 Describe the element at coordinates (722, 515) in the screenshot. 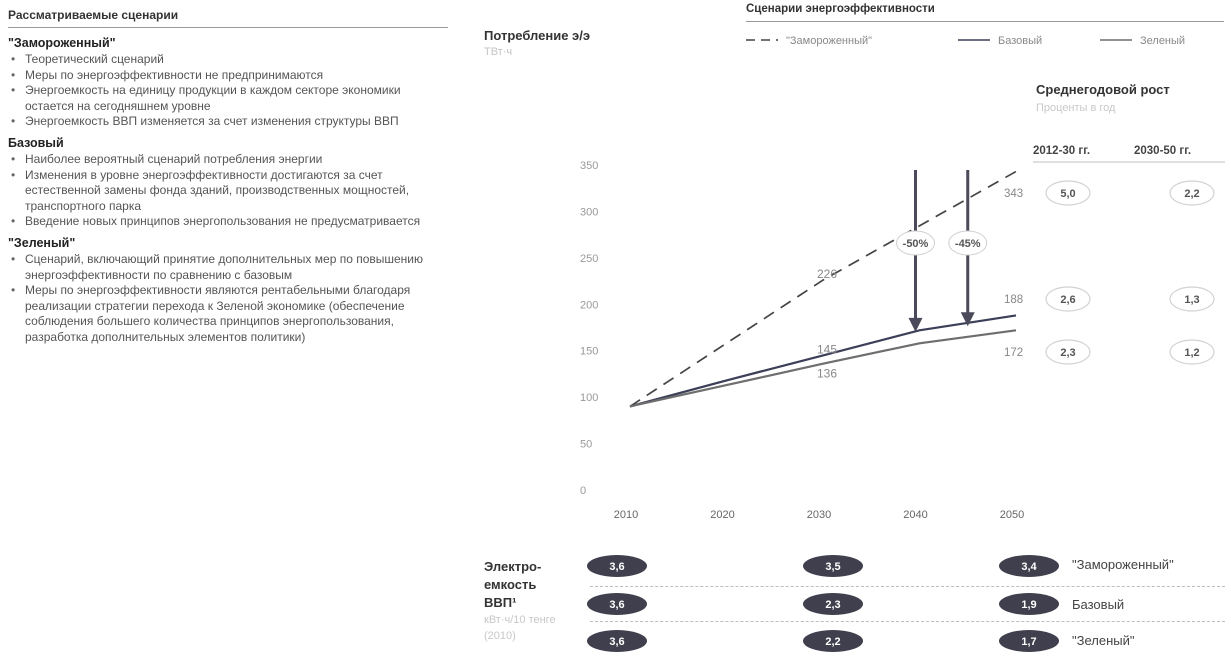

I see `x-tick-label: 2020` at that location.